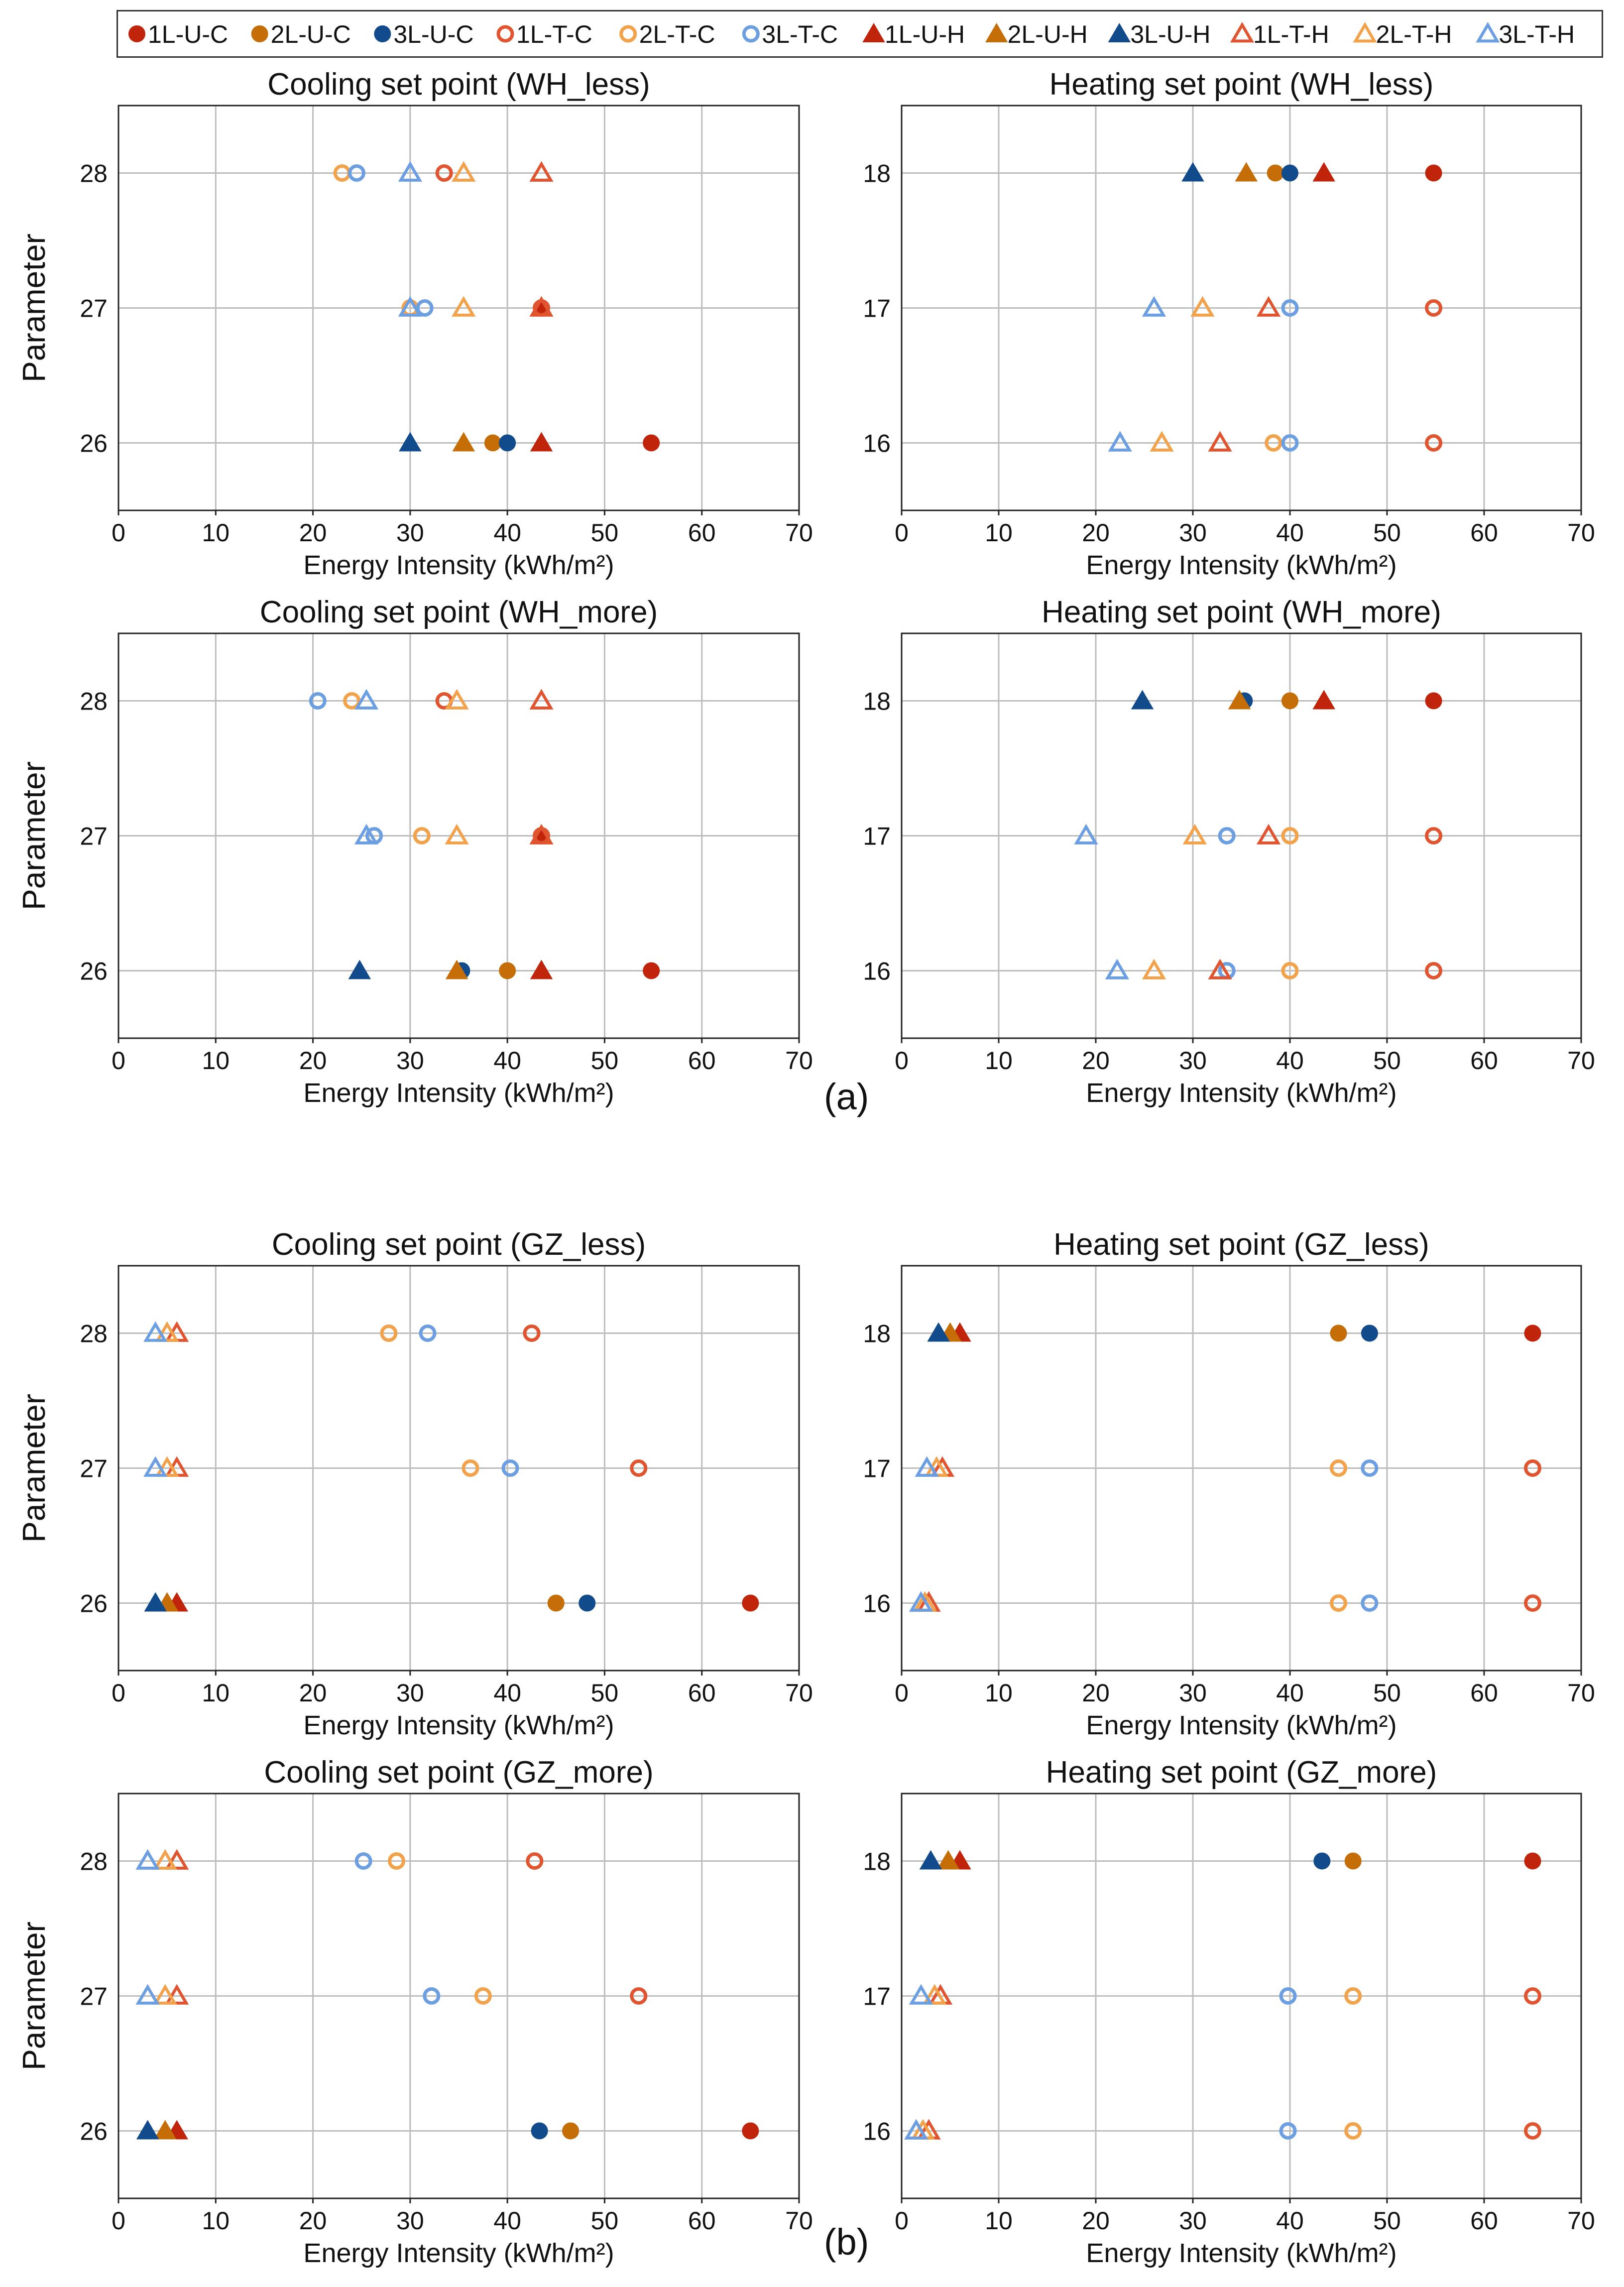  What do you see at coordinates (800, 34) in the screenshot?
I see `legend-label-3L-T-C: 3L-T-C` at bounding box center [800, 34].